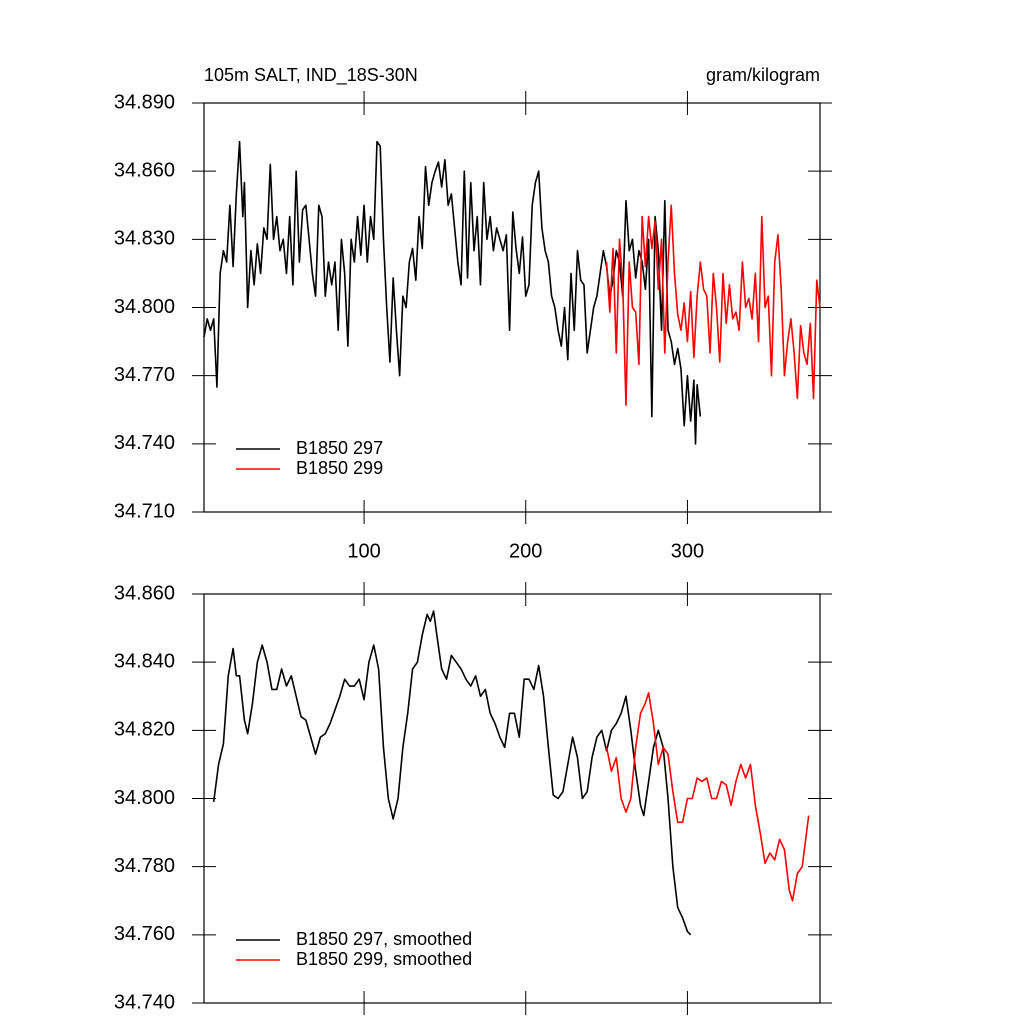  What do you see at coordinates (144, 102) in the screenshot?
I see `y-tick-label: 34.890` at bounding box center [144, 102].